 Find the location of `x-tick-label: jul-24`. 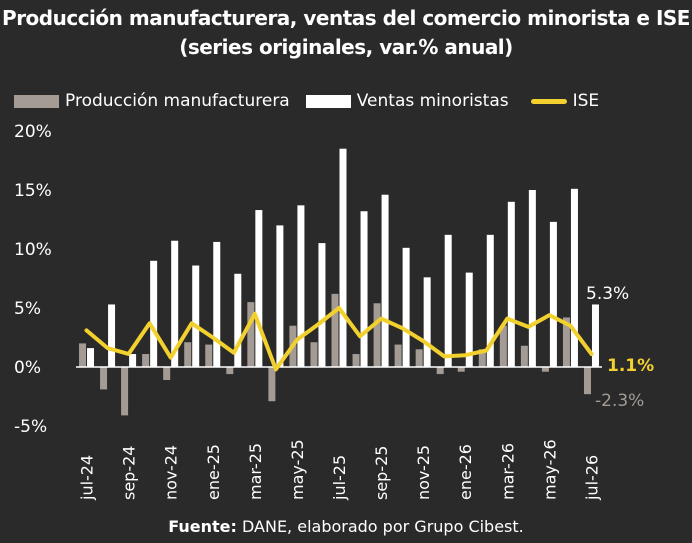

x-tick-label: jul-24 is located at coordinates (87, 478).